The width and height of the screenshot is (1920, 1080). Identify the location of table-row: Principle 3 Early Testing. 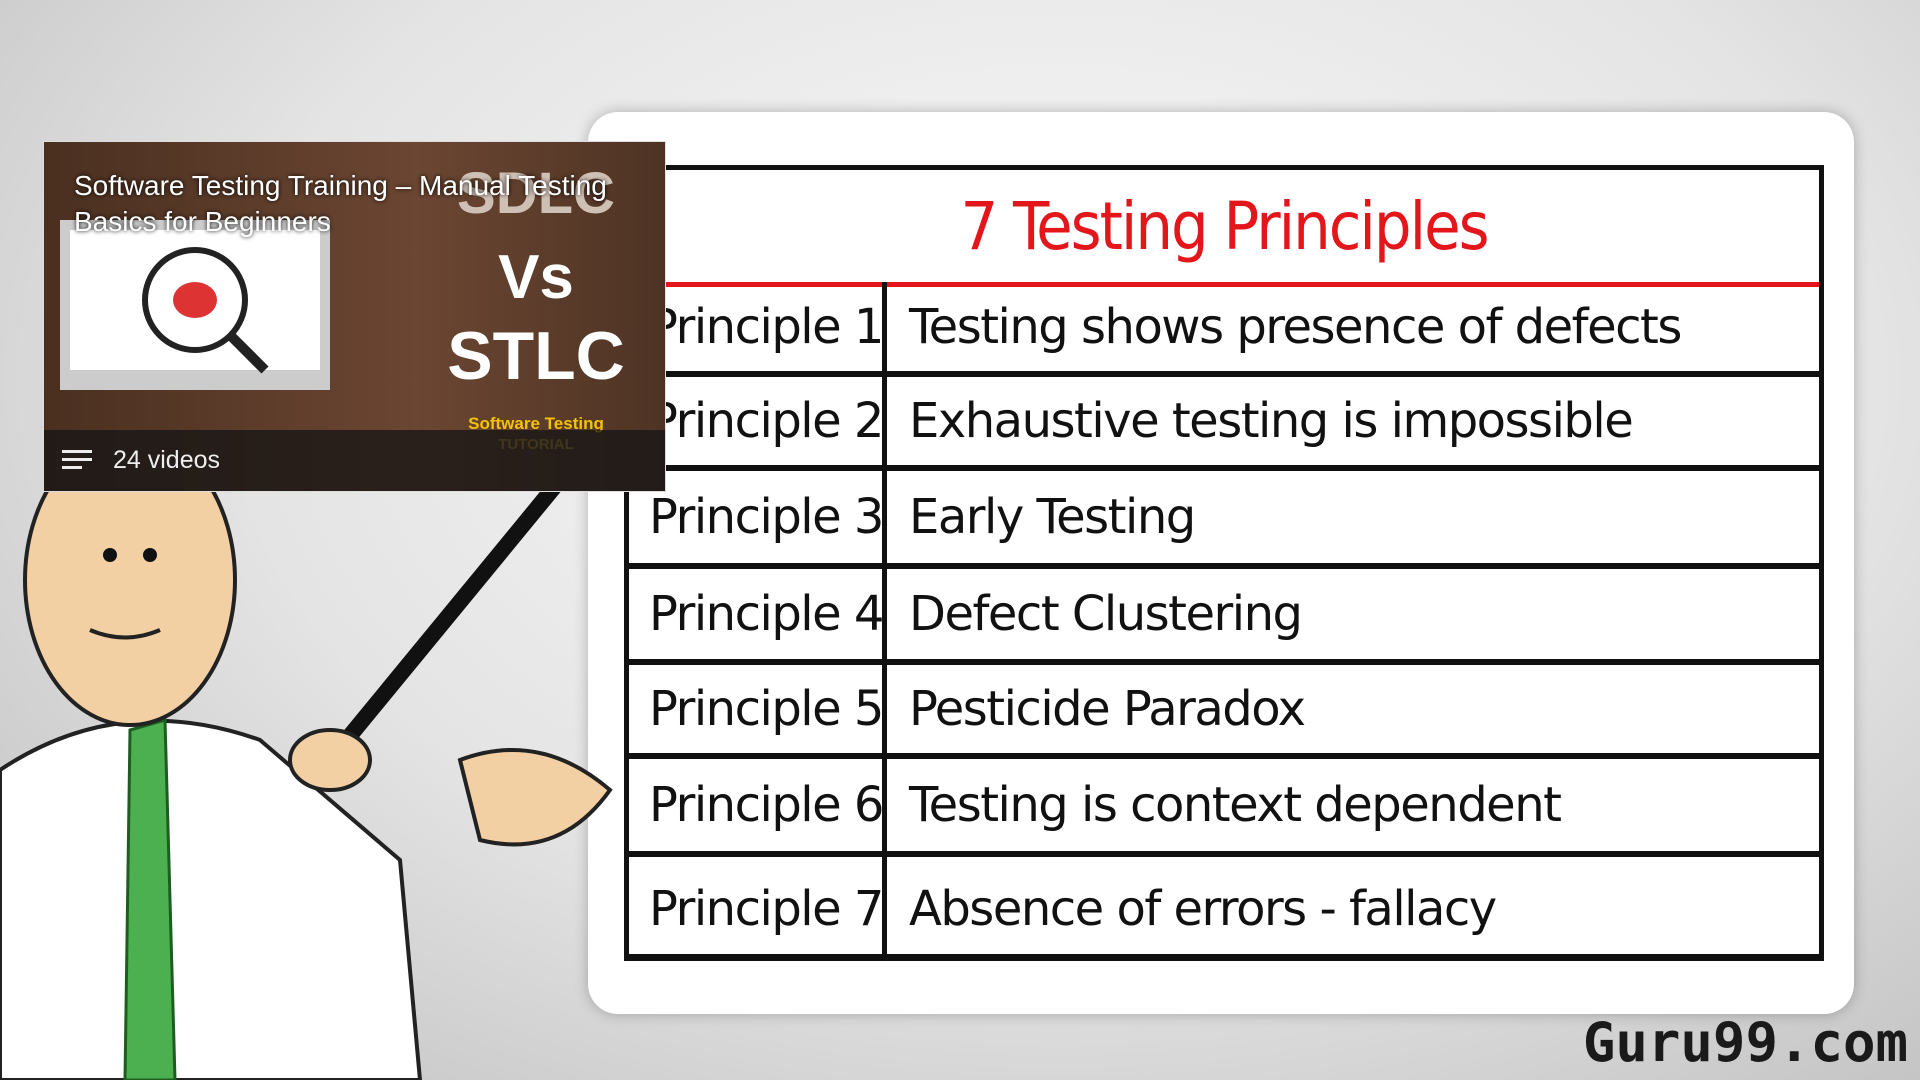
(1224, 520).